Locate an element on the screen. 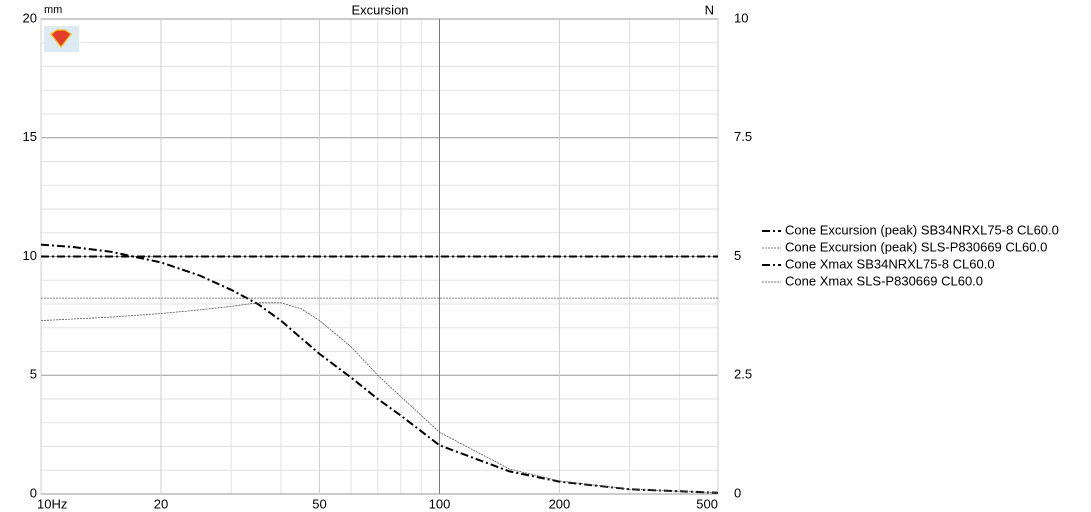 The width and height of the screenshot is (1091, 512). x-tick-label: 500 is located at coordinates (707, 503).